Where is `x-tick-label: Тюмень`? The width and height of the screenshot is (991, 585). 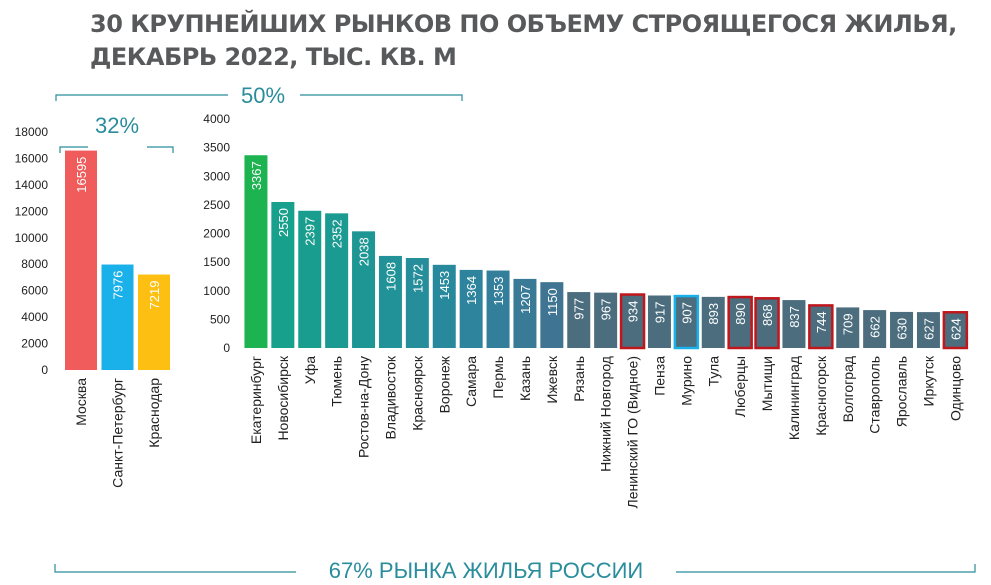 x-tick-label: Тюмень is located at coordinates (337, 381).